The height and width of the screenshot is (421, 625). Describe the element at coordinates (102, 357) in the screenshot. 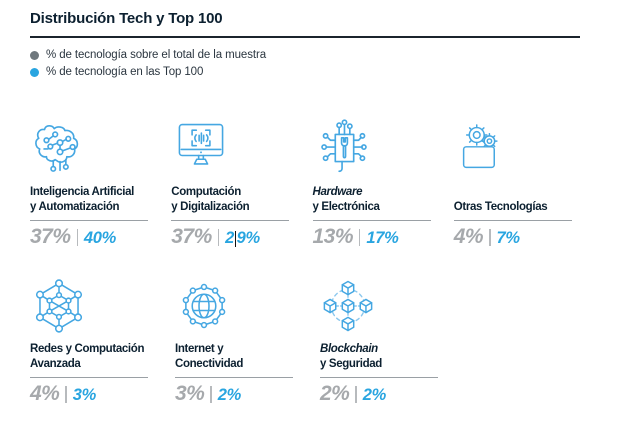

I see `card-label: Redes y Computación Avanzada` at that location.